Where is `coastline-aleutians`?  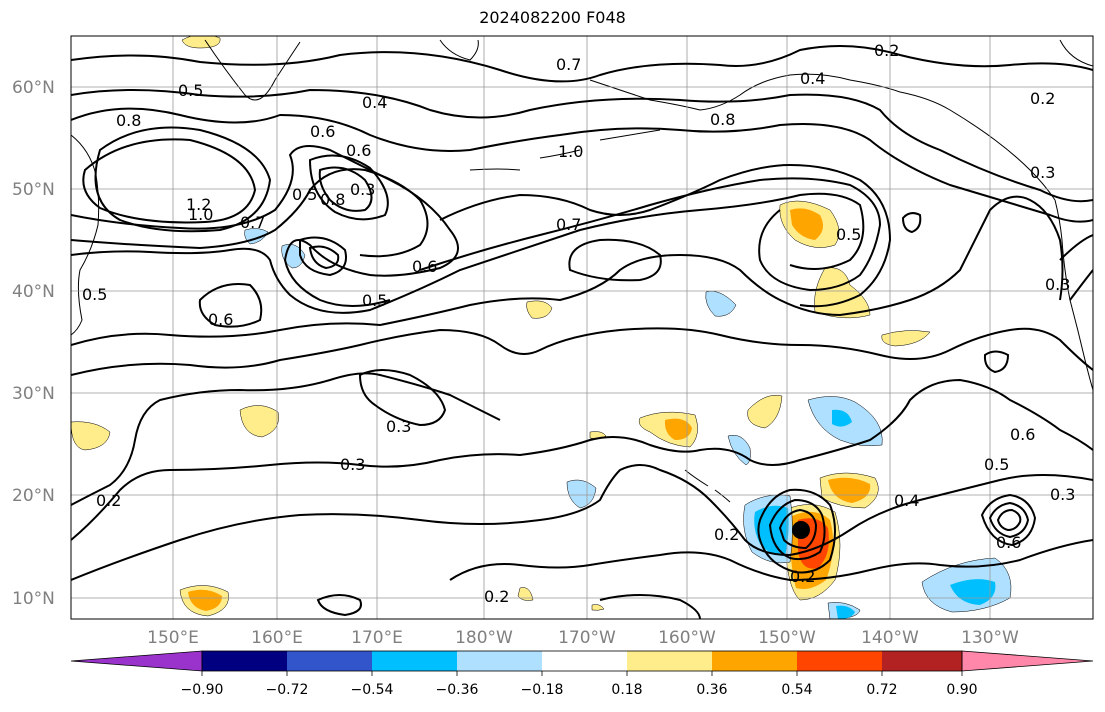 coastline-aleutians is located at coordinates (565, 150).